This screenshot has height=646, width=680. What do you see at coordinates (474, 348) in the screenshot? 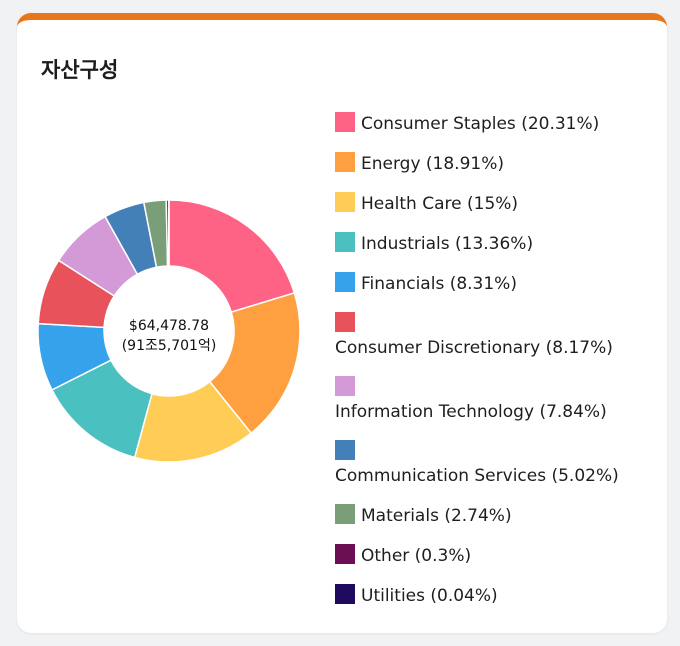
I see `legend-label: Consumer Discretionary (8.17%)` at bounding box center [474, 348].